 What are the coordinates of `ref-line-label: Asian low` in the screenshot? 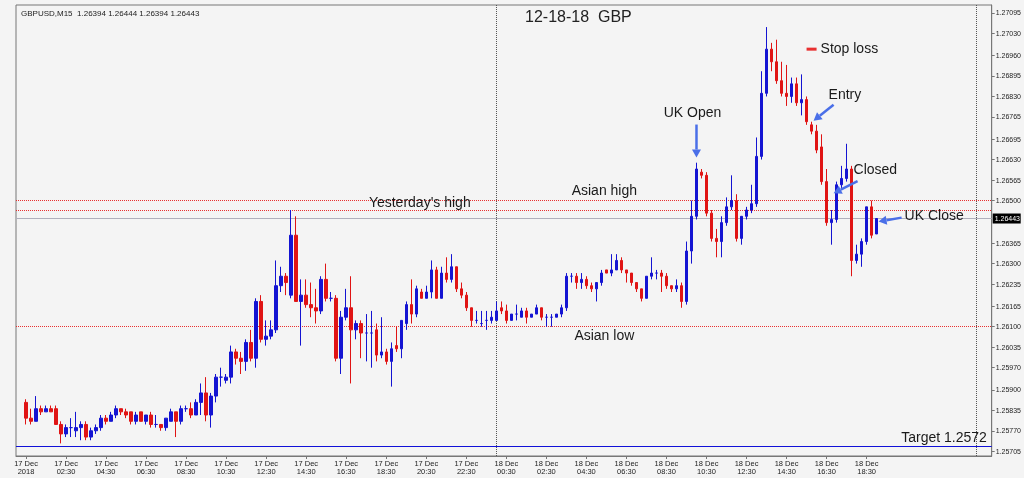 It's located at (605, 335).